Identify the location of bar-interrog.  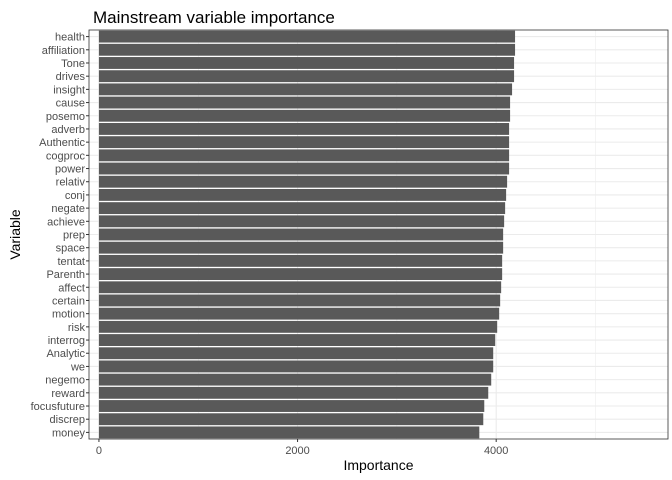
(297, 340).